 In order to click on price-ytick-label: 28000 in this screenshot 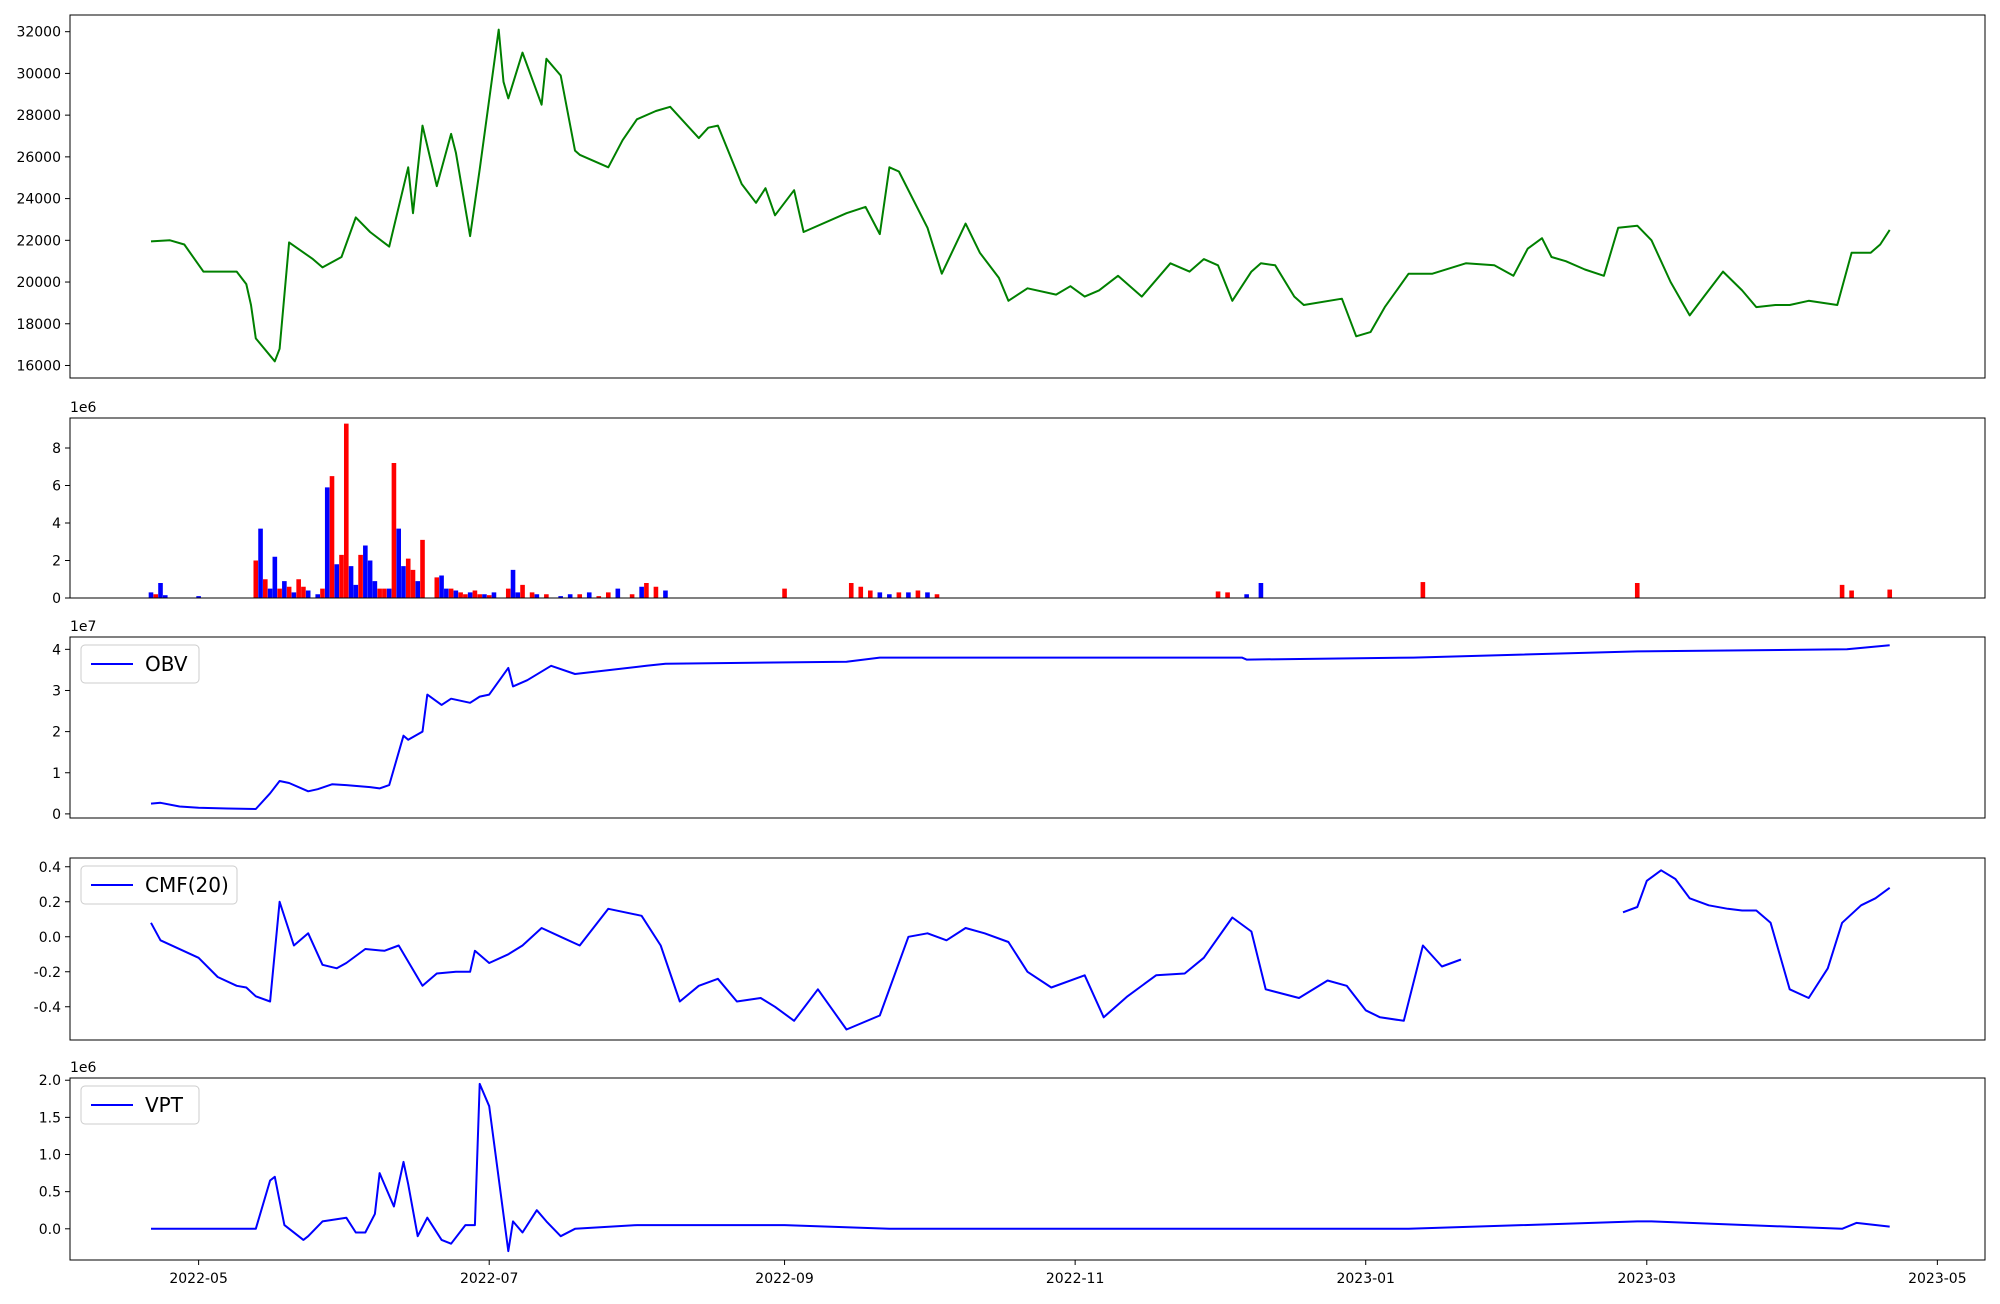, I will do `click(38, 116)`.